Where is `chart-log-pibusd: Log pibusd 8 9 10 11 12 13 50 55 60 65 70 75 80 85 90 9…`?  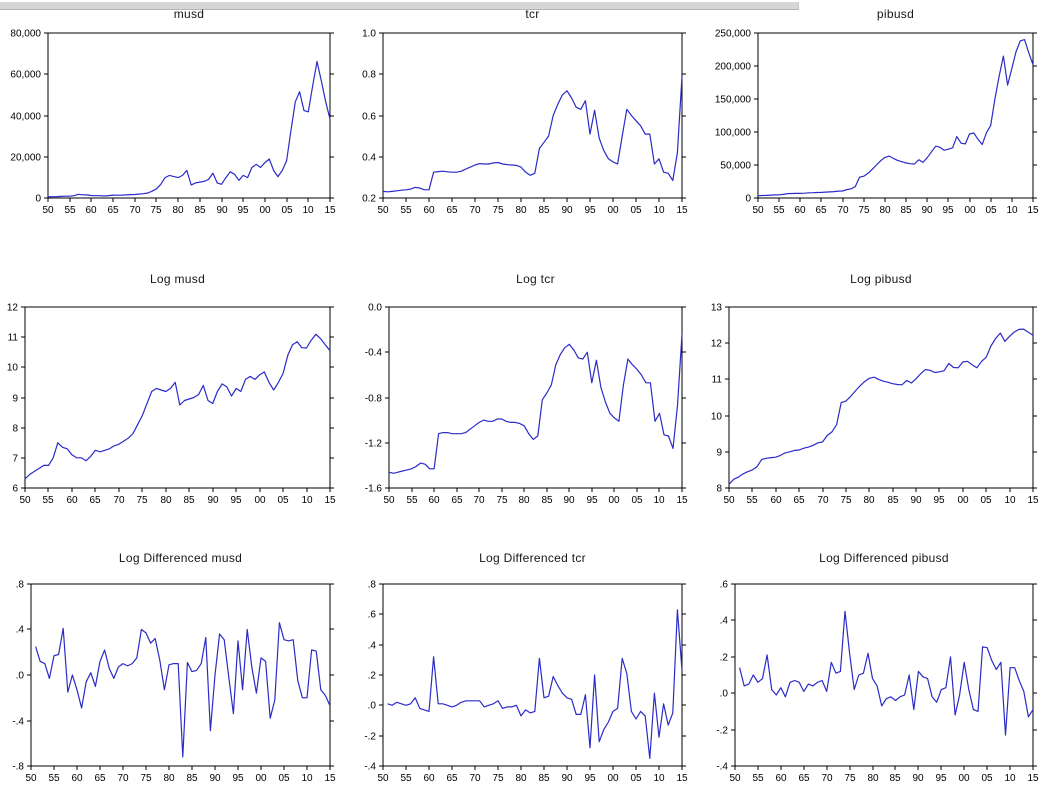 chart-log-pibusd: Log pibusd 8 9 10 11 12 13 50 55 60 65 70 75 80 85 90 9… is located at coordinates (879, 375).